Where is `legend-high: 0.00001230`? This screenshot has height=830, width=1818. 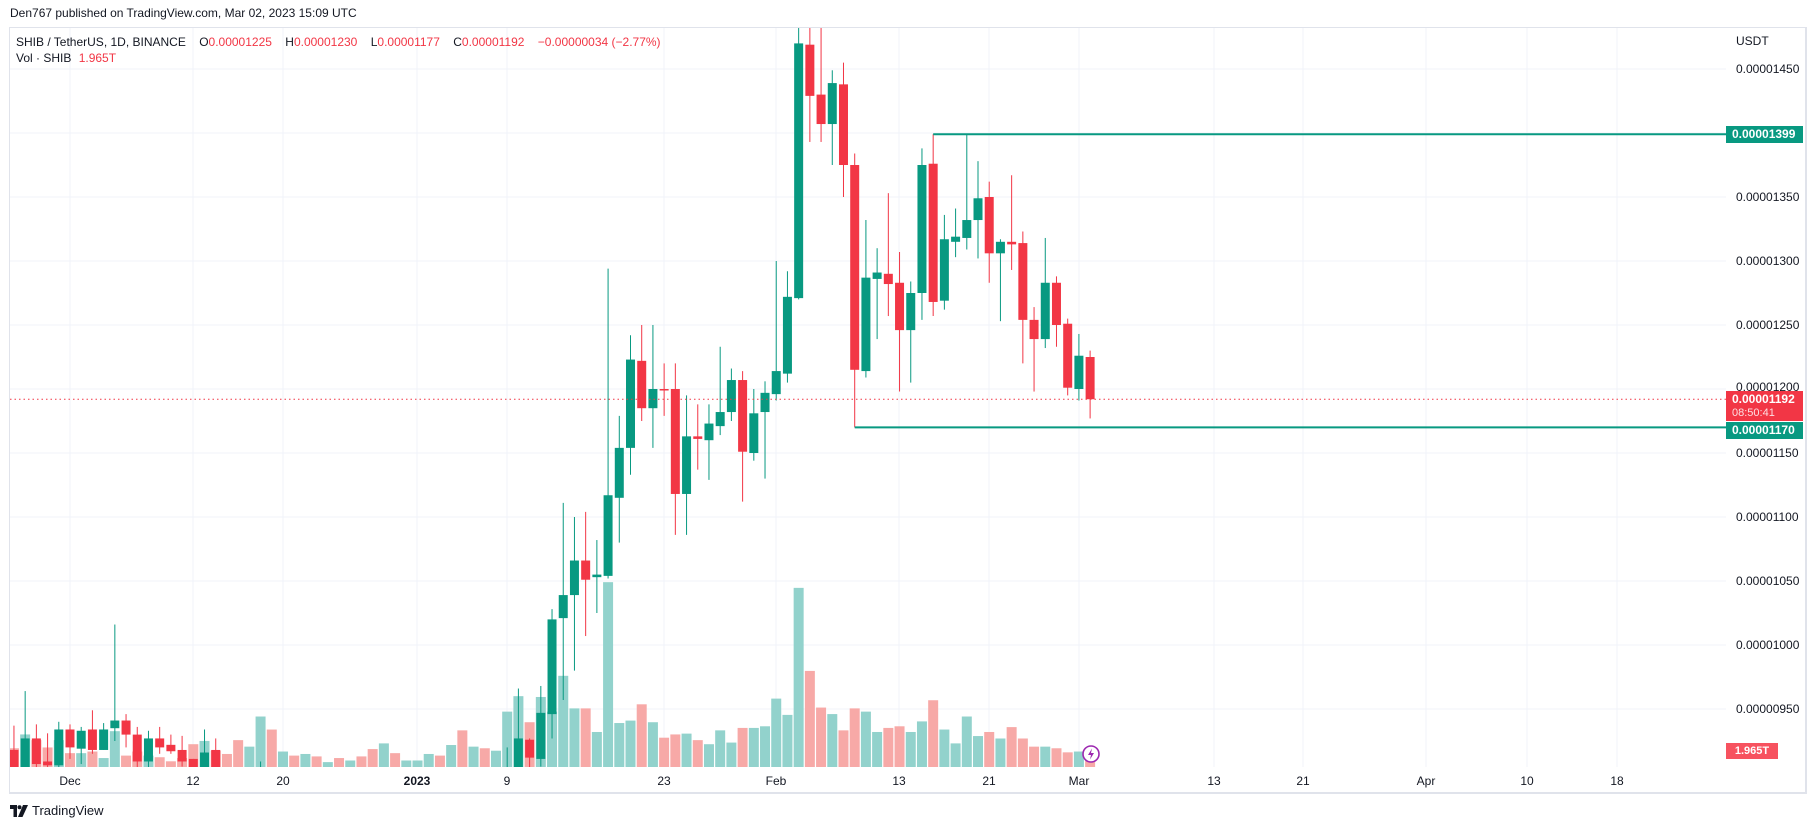 legend-high: 0.00001230 is located at coordinates (325, 42).